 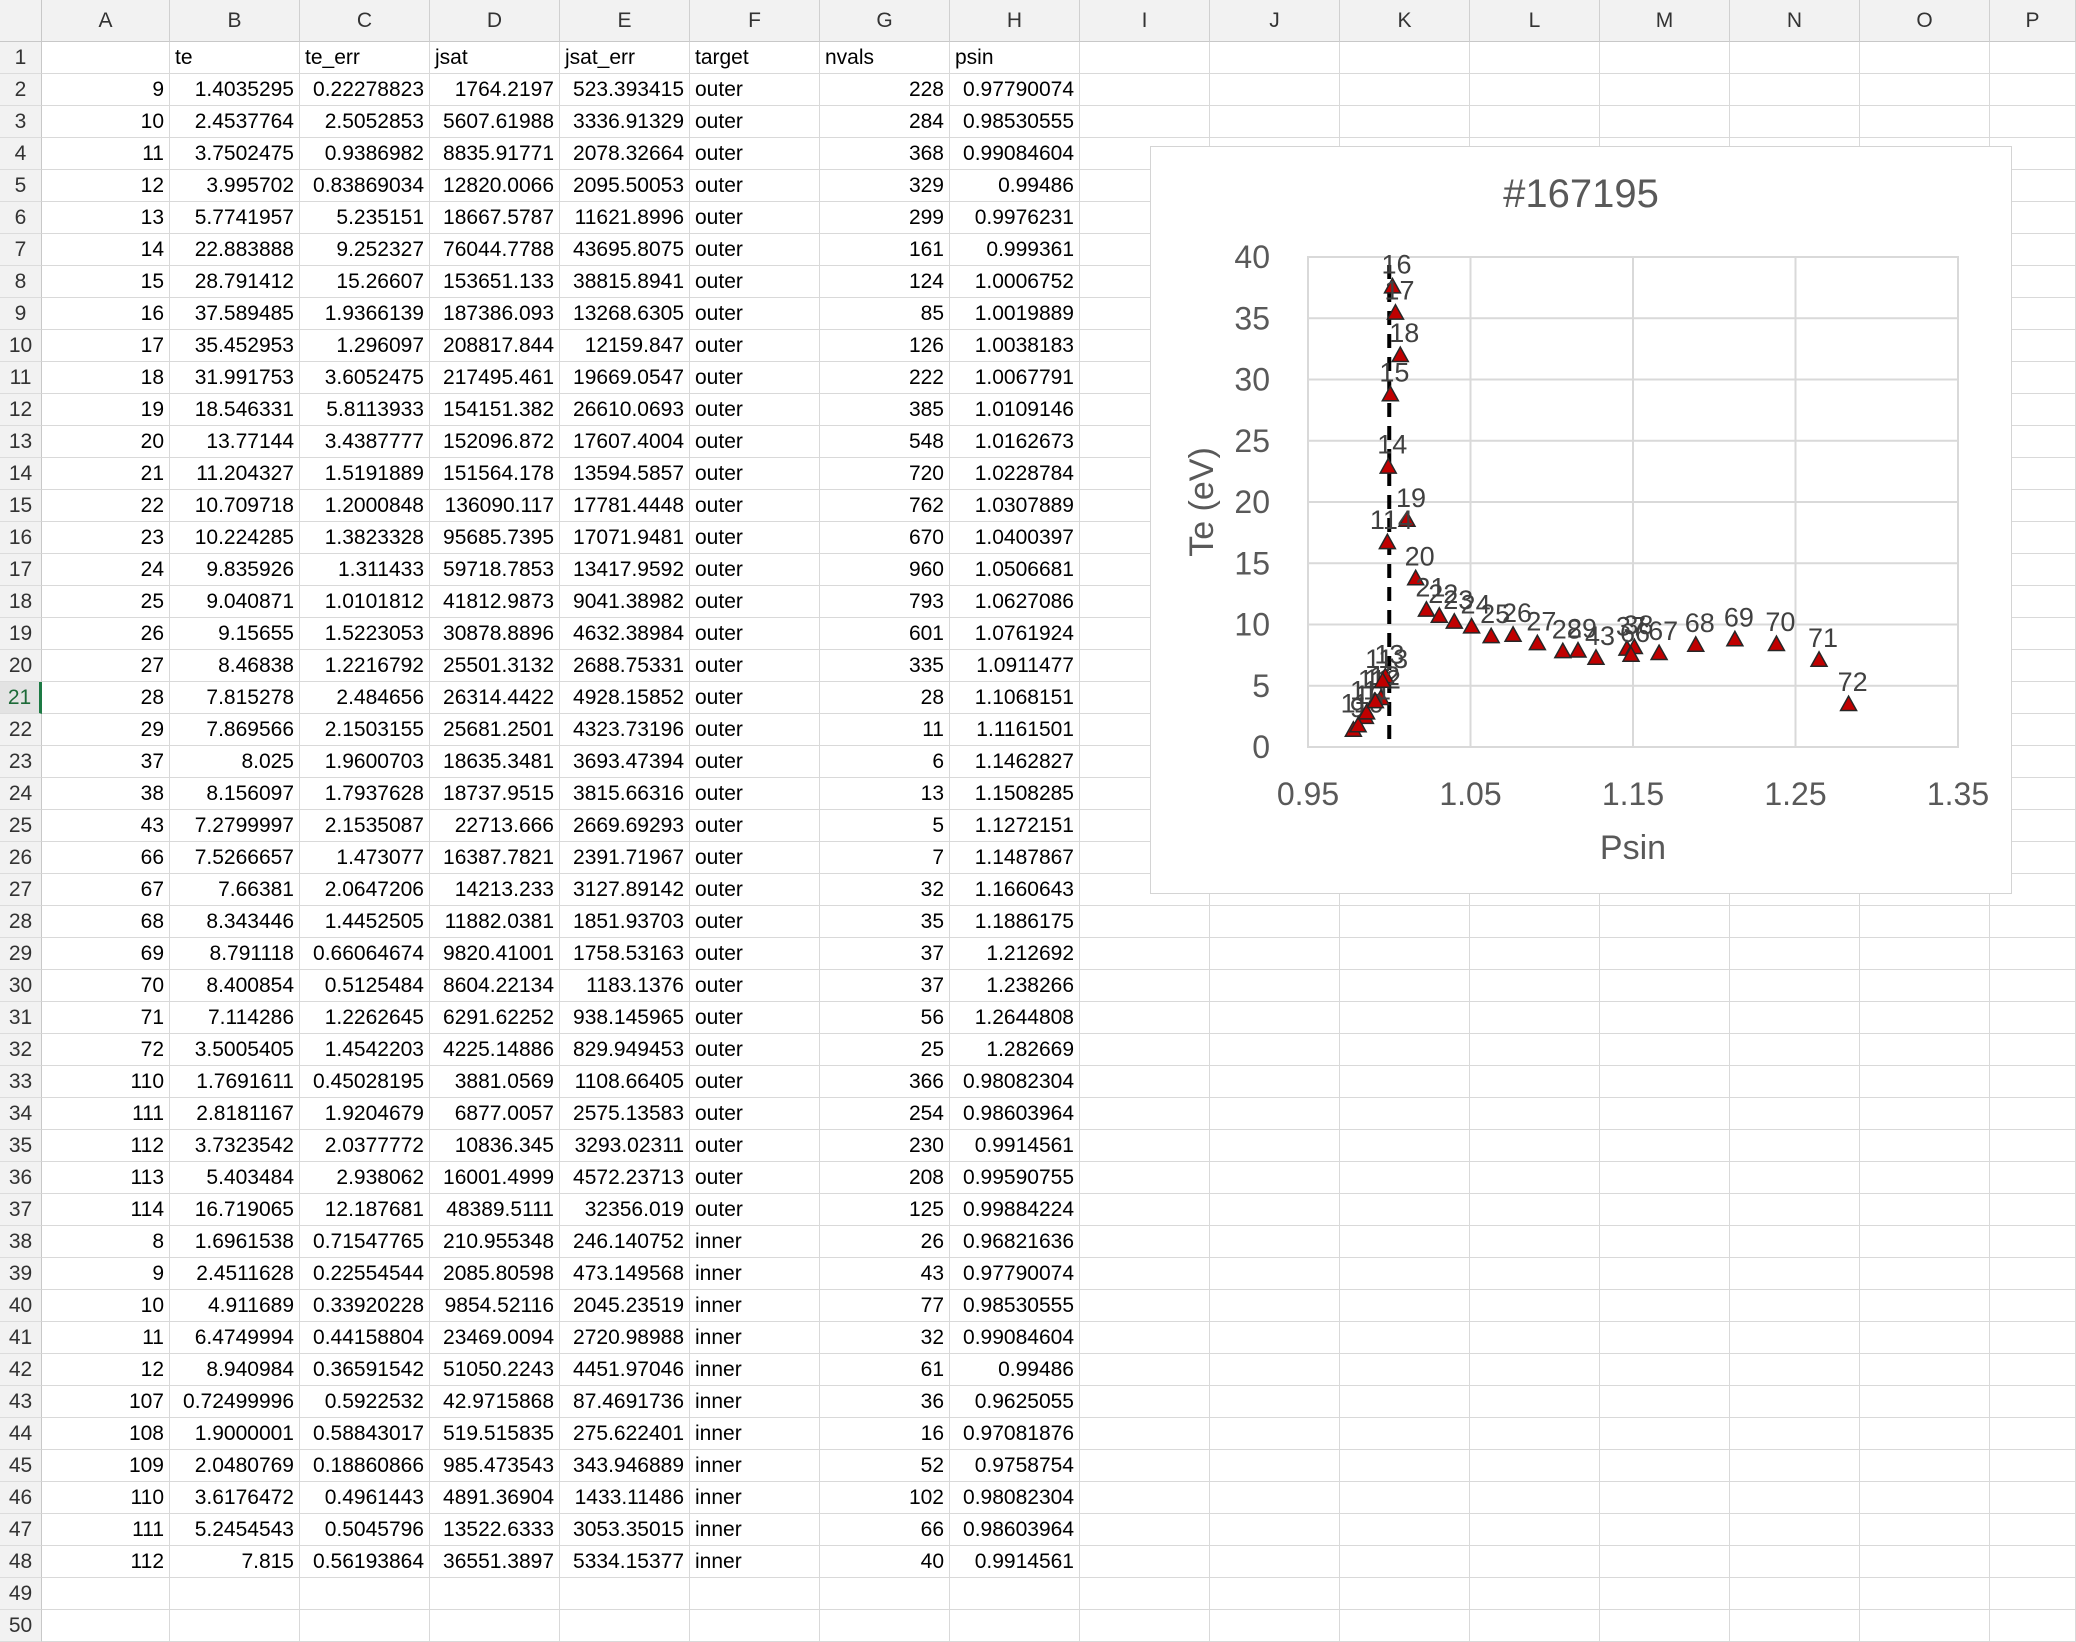 I want to click on cell-o40, so click(x=1925, y=1306).